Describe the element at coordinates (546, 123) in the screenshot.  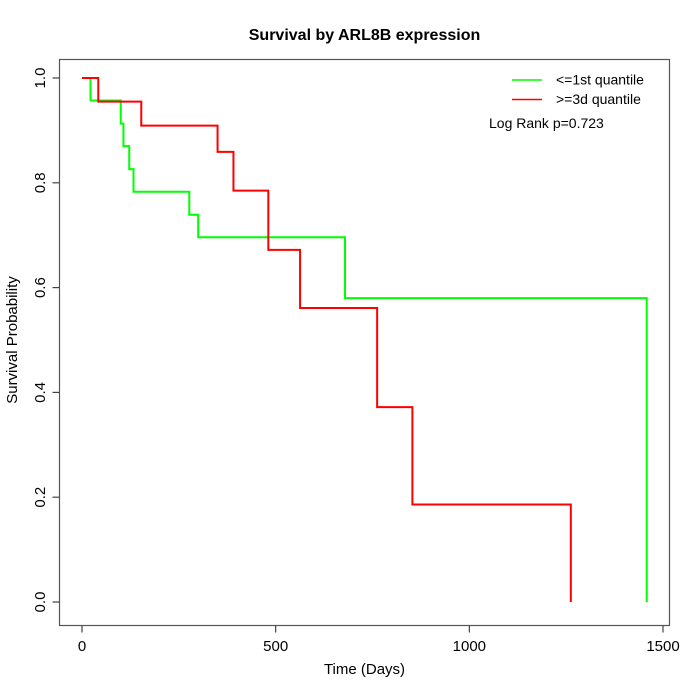
I see `logrank-annotation: Log Rank p=0.723` at that location.